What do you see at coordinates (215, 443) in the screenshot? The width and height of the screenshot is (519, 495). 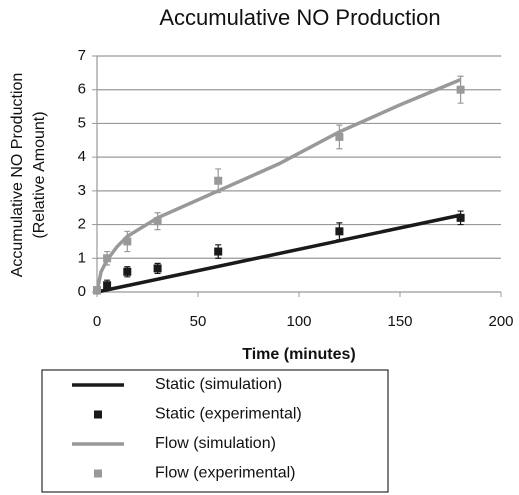 I see `legend-label: Flow (simulation)` at bounding box center [215, 443].